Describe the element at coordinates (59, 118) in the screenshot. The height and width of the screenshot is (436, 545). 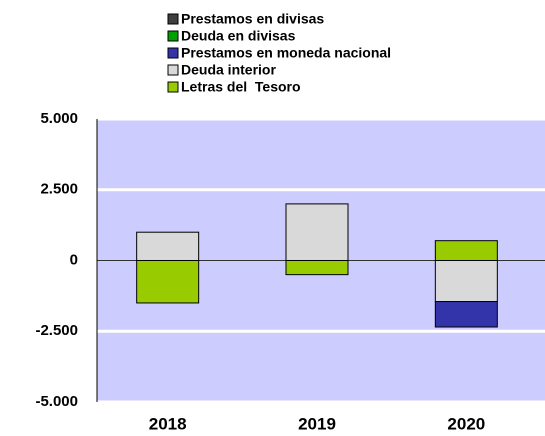
I see `y-tick-label: 5.000` at that location.